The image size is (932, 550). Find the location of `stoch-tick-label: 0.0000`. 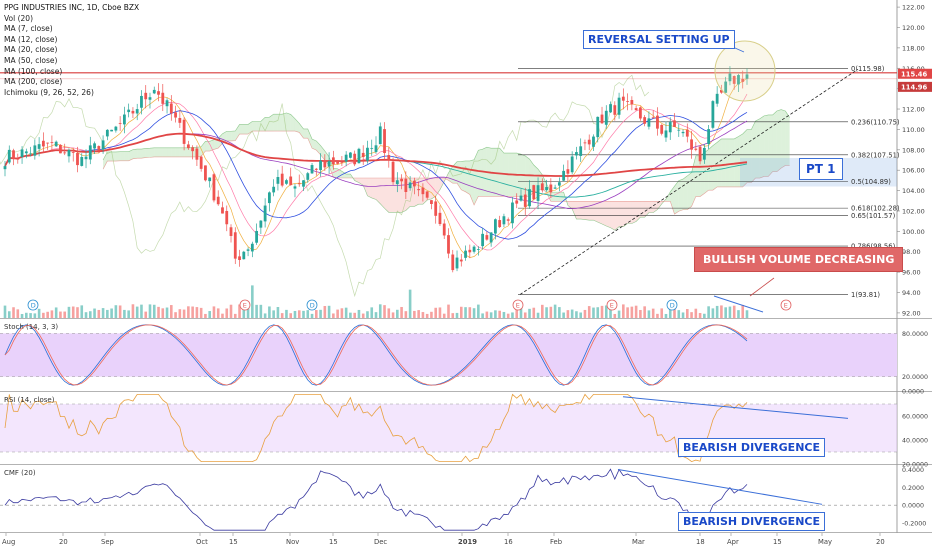

stoch-tick-label: 0.0000 is located at coordinates (913, 392).